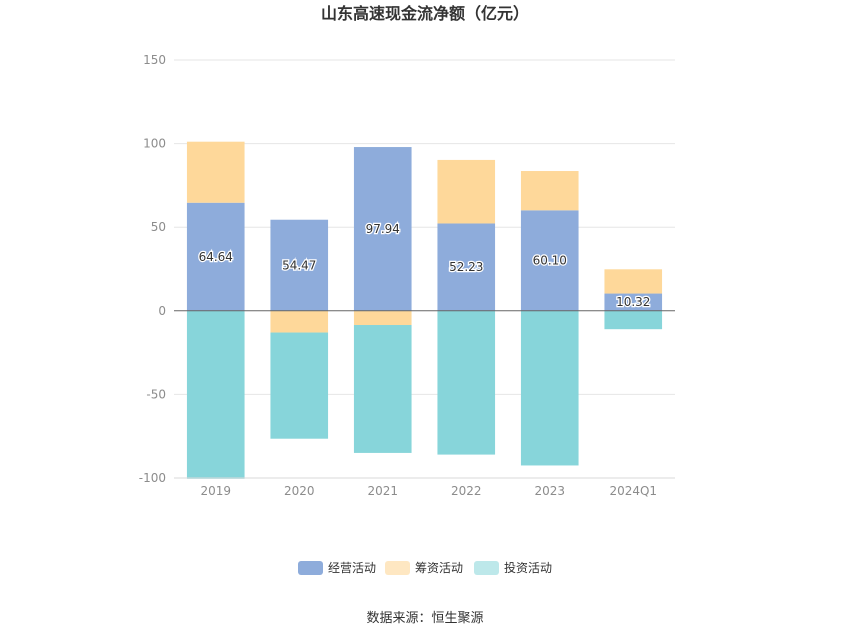 The width and height of the screenshot is (850, 637). What do you see at coordinates (424, 487) in the screenshot?
I see `x-axis: 2019 2020 2021 2022 2023 2024Q1` at bounding box center [424, 487].